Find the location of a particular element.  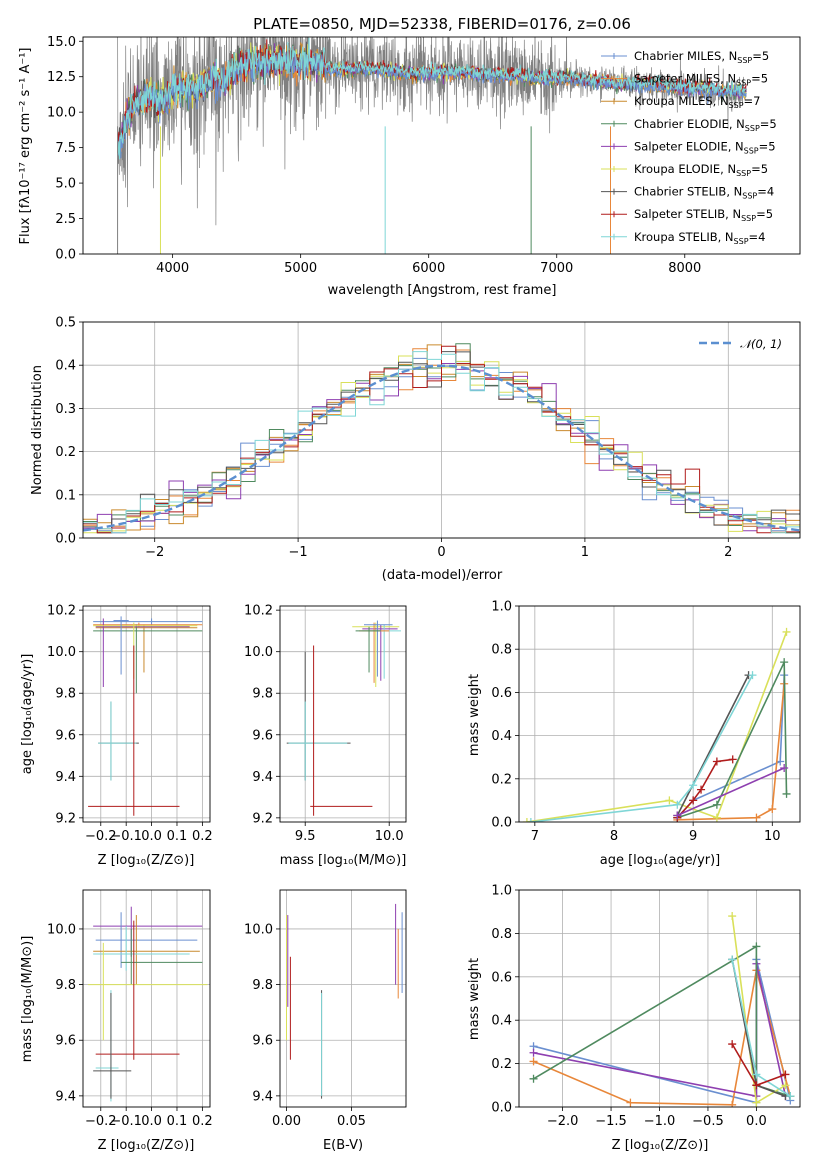

y-tick-label: 5.0 is located at coordinates (65, 184).